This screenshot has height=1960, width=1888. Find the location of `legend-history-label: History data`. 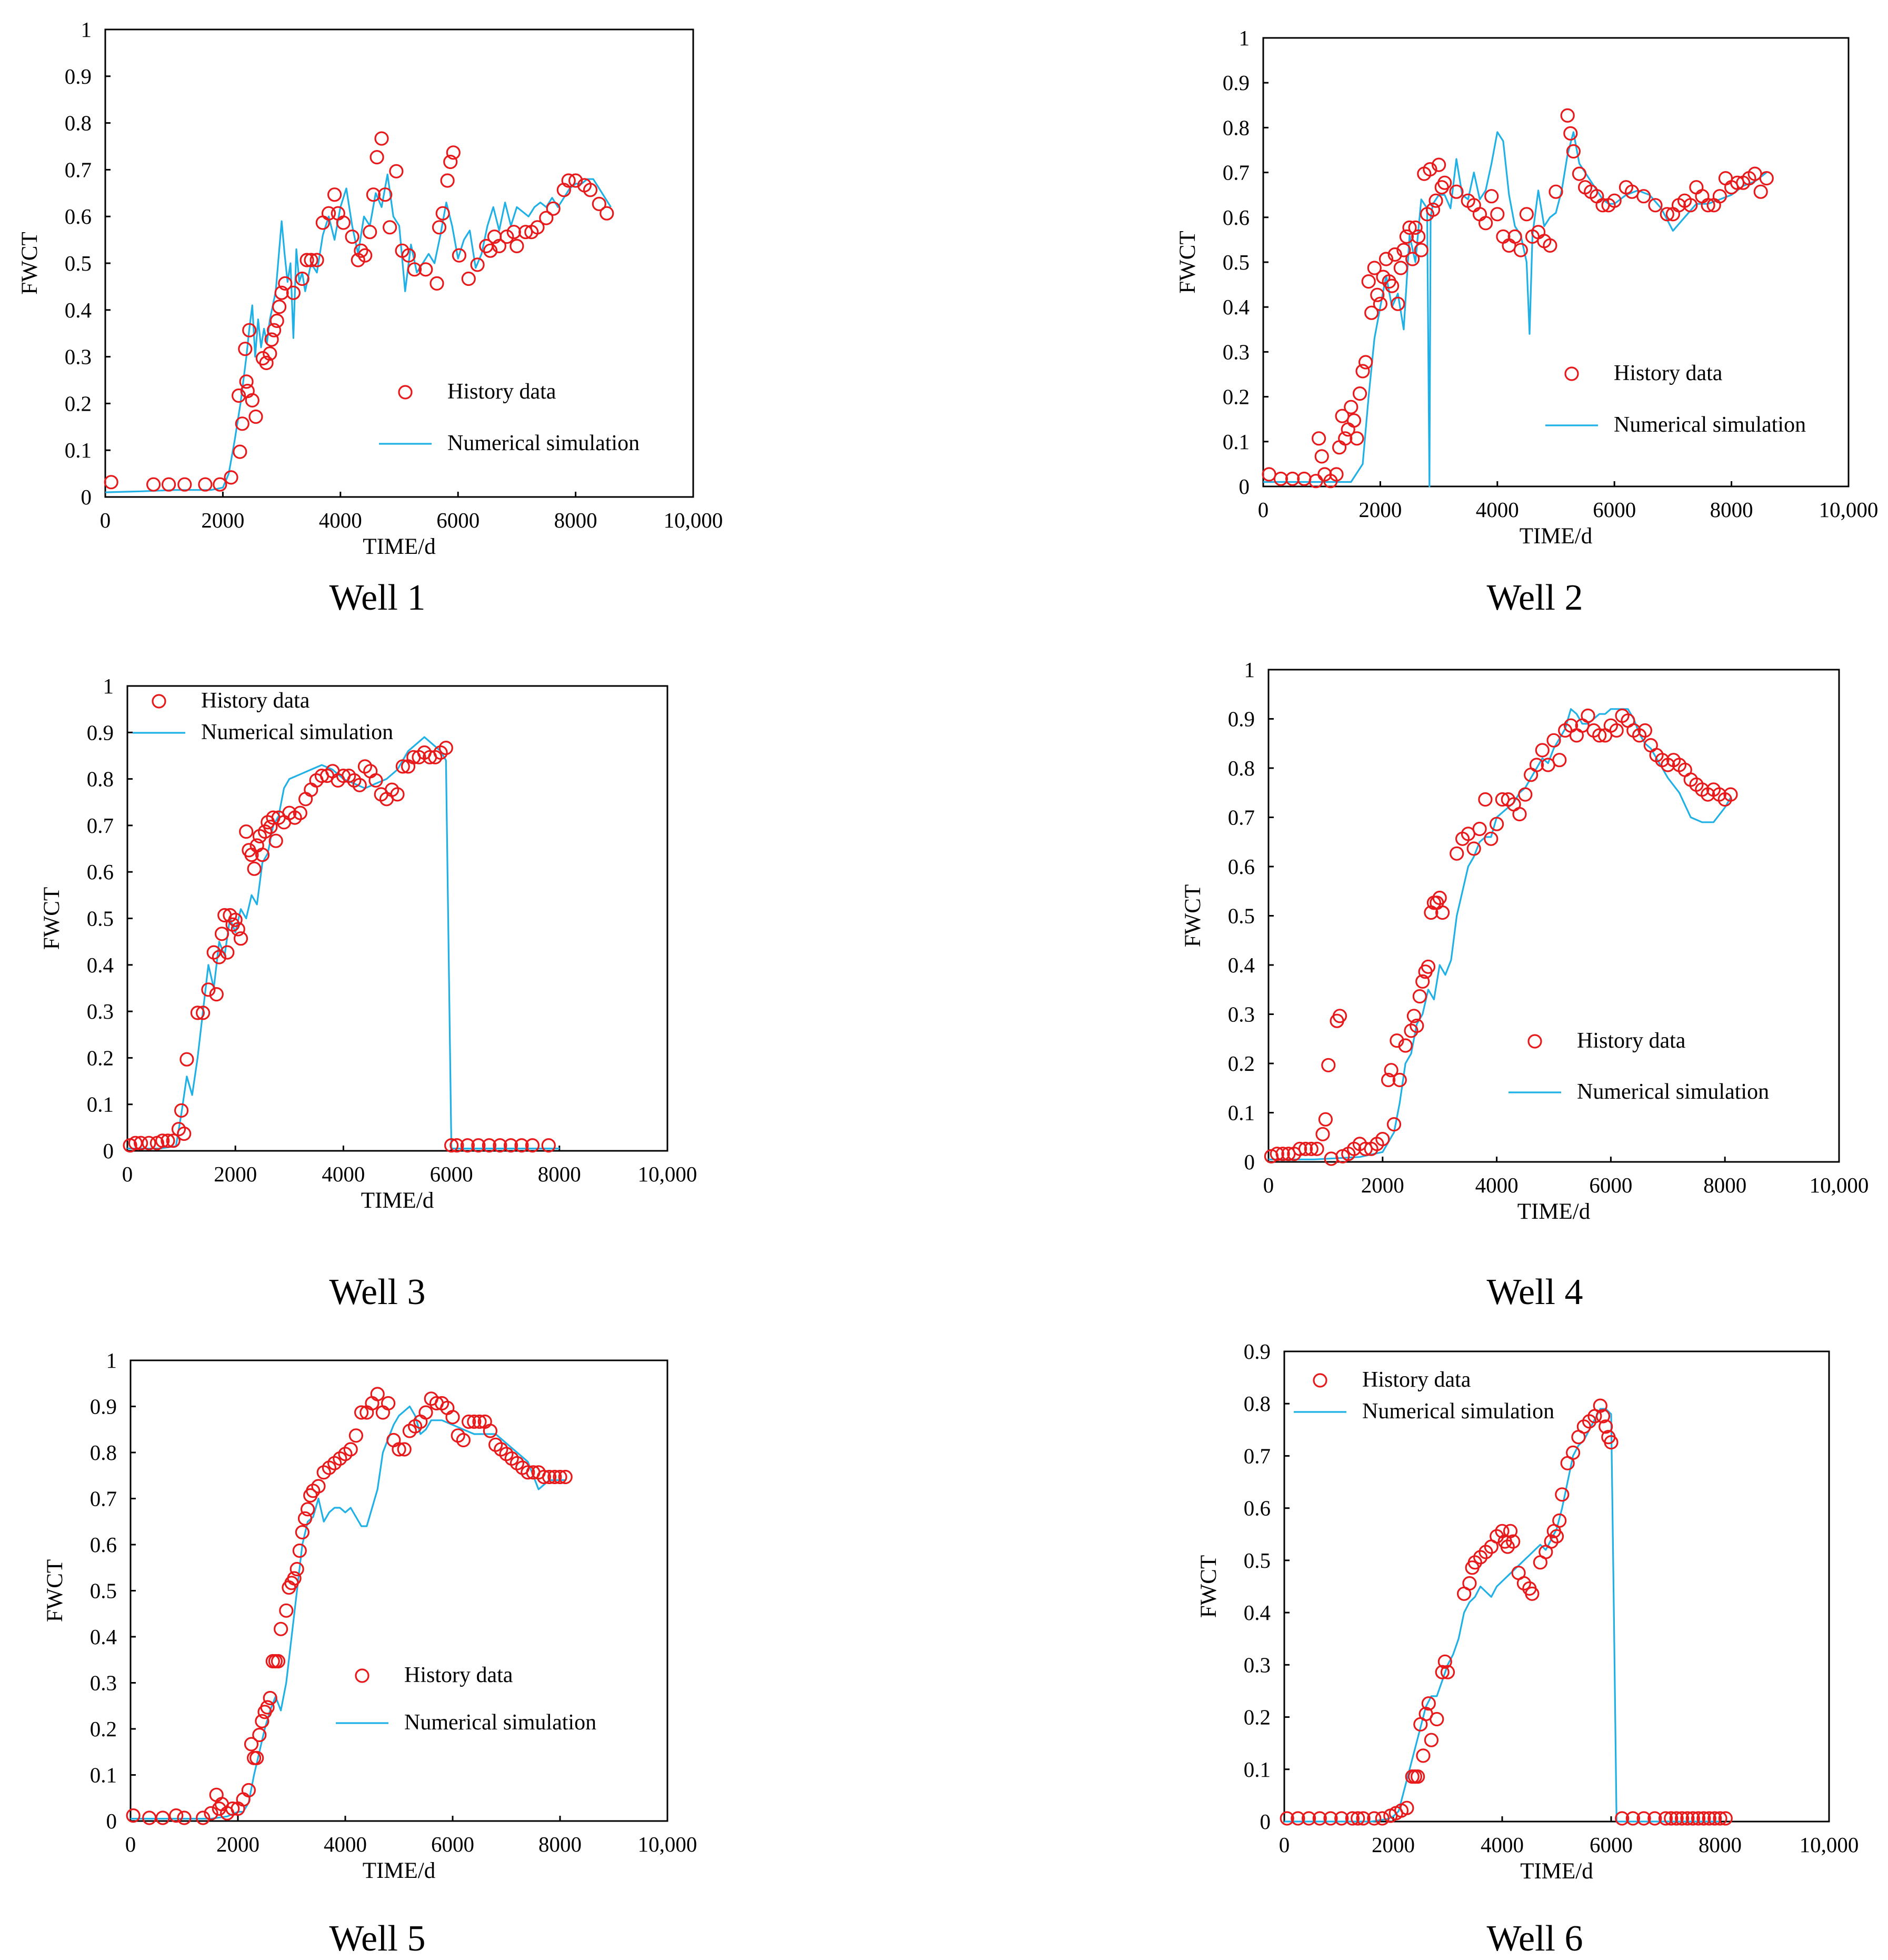

legend-history-label: History data is located at coordinates (458, 1675).